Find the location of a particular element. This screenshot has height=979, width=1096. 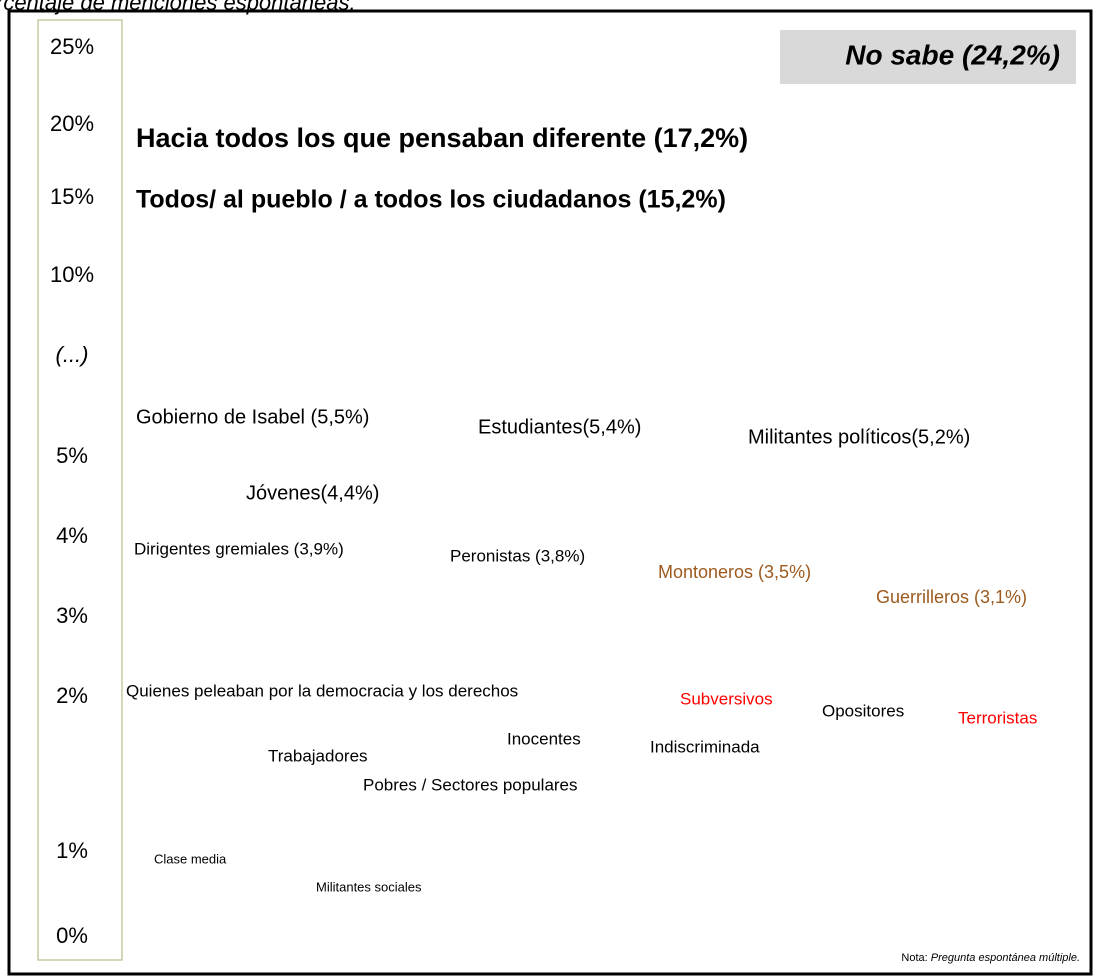

item: Gobierno de Isabel (5,5%) is located at coordinates (252, 417).